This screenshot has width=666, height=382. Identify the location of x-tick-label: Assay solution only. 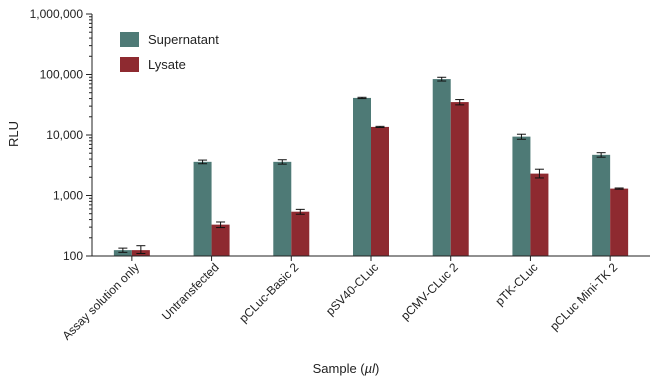
(100, 301).